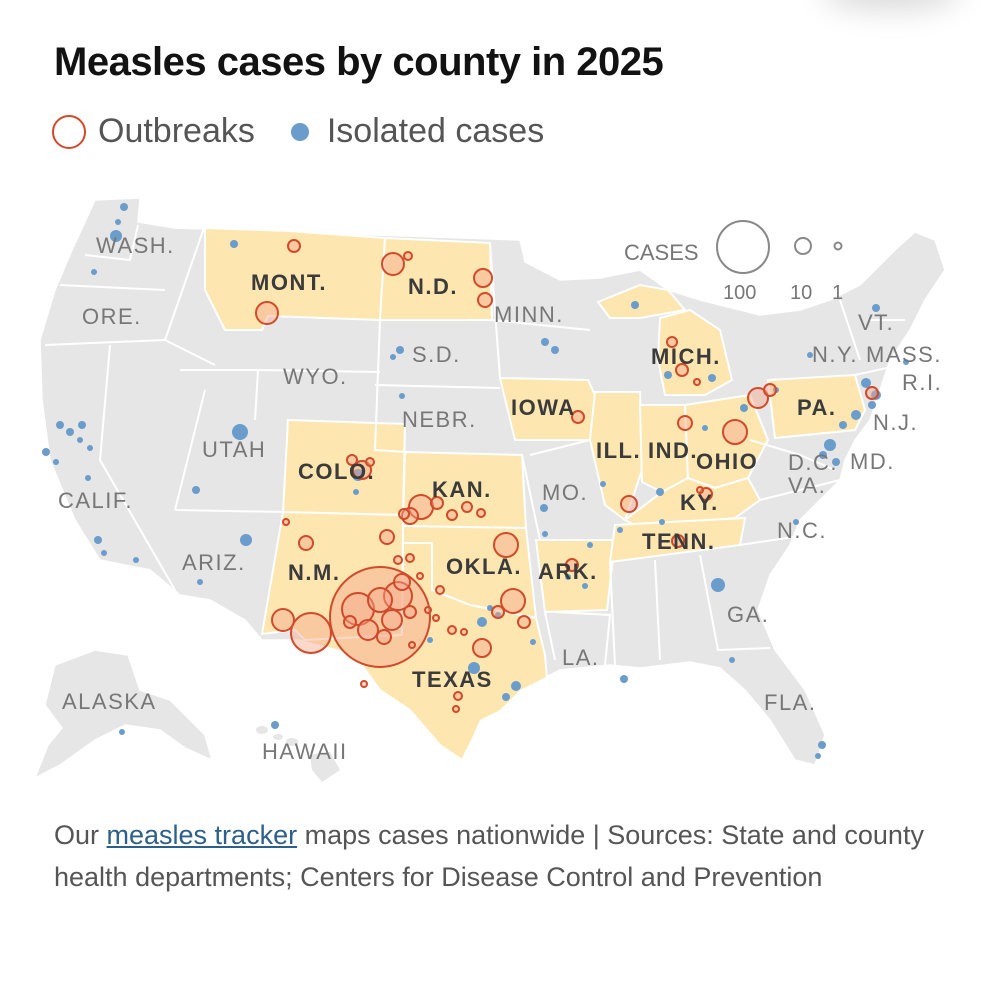 The height and width of the screenshot is (1000, 991). I want to click on label-calif: CALIF., so click(95, 500).